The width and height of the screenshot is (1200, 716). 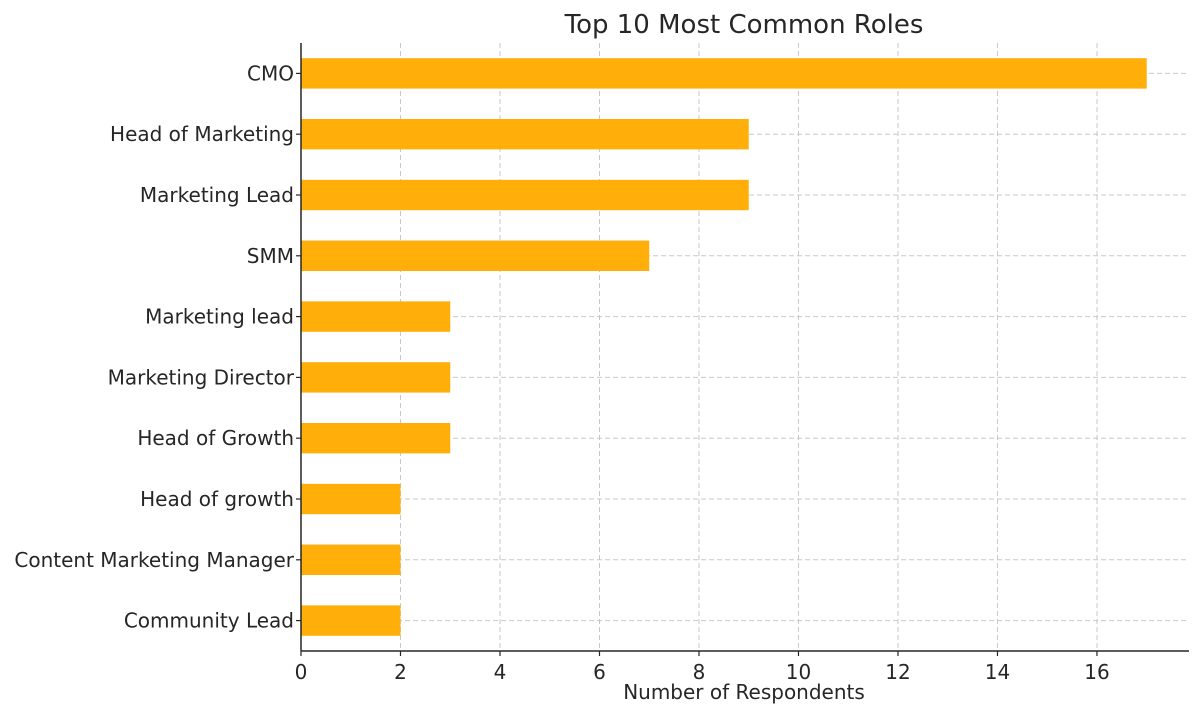 I want to click on category-label: Marketing lead, so click(x=219, y=317).